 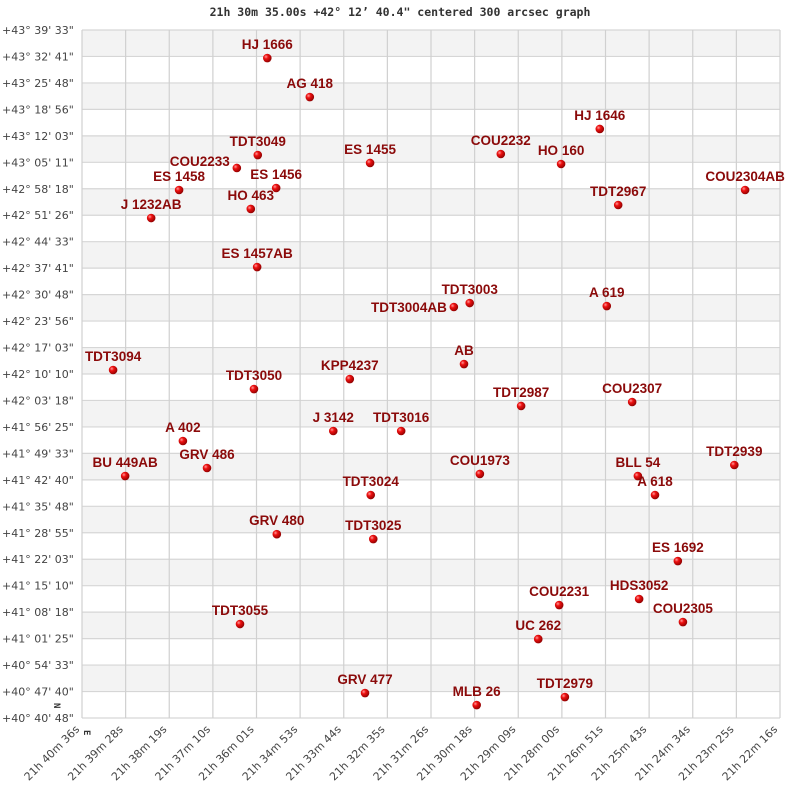 I want to click on star-point: COU2232, so click(x=501, y=146).